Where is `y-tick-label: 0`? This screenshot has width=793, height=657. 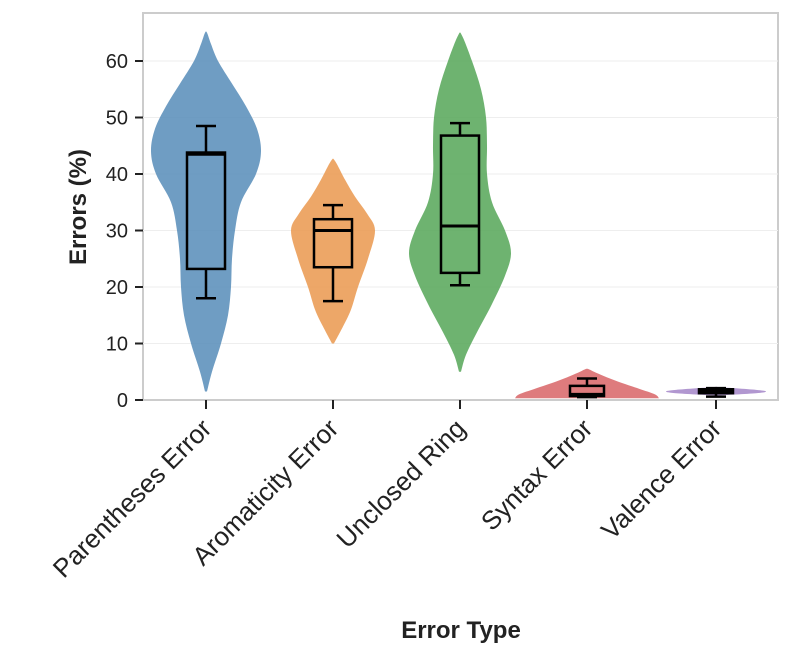 y-tick-label: 0 is located at coordinates (122, 401).